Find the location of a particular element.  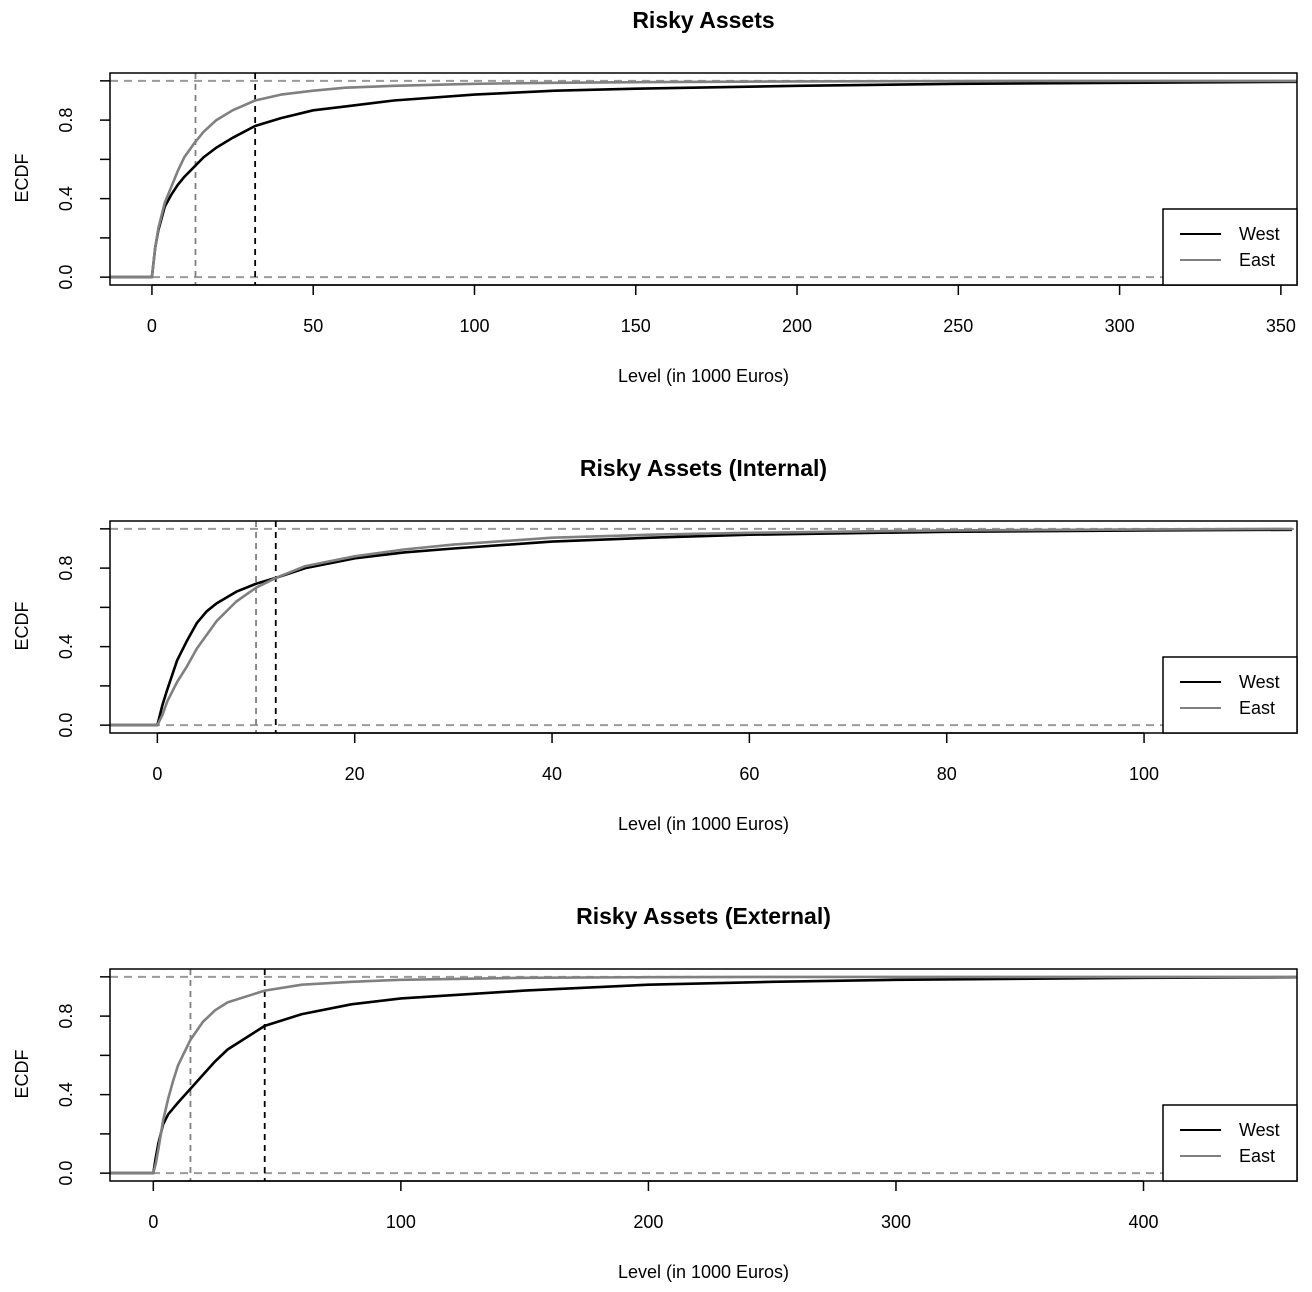

panel-title: Risky Assets (Internal) is located at coordinates (703, 468).